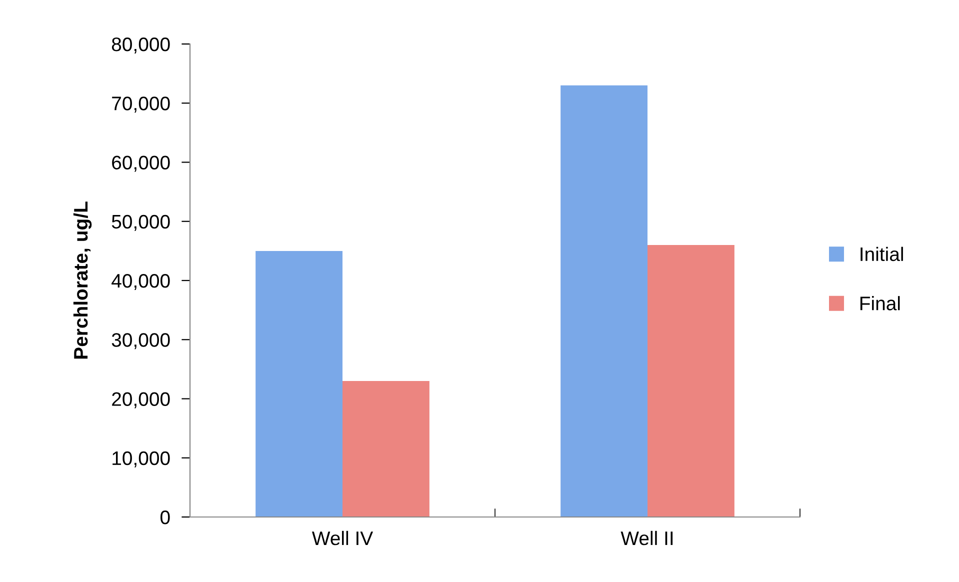 This screenshot has width=959, height=582. Describe the element at coordinates (343, 538) in the screenshot. I see `x-tick-label: Well IV` at that location.